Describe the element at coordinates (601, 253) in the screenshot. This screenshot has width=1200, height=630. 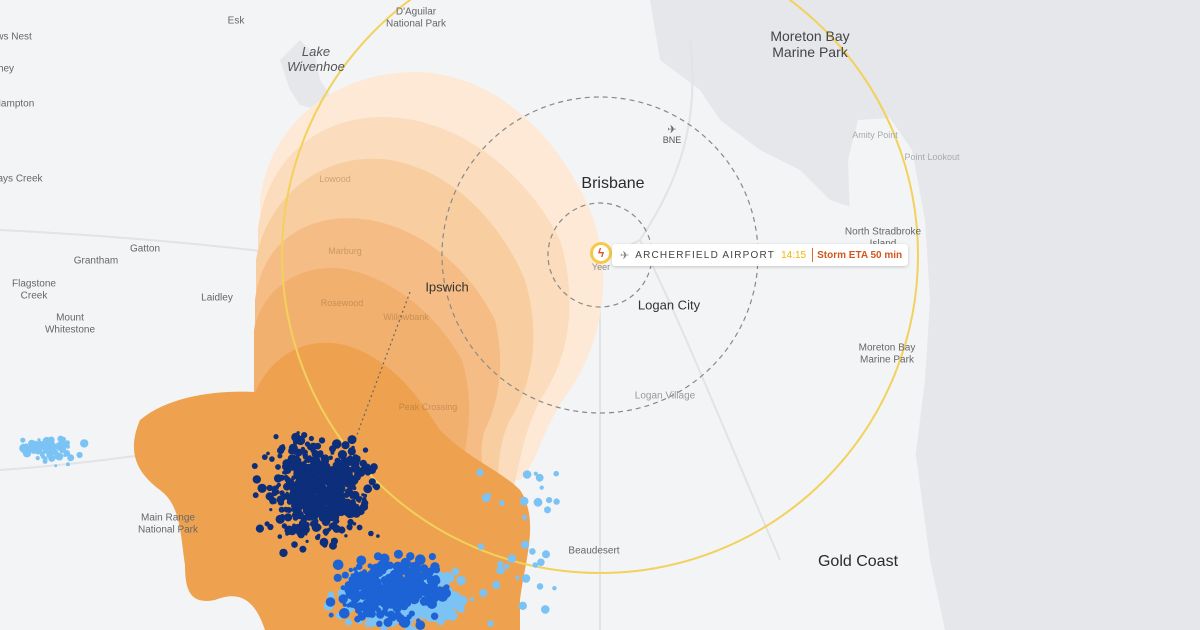
I see `lightning-icon: ϟ` at that location.